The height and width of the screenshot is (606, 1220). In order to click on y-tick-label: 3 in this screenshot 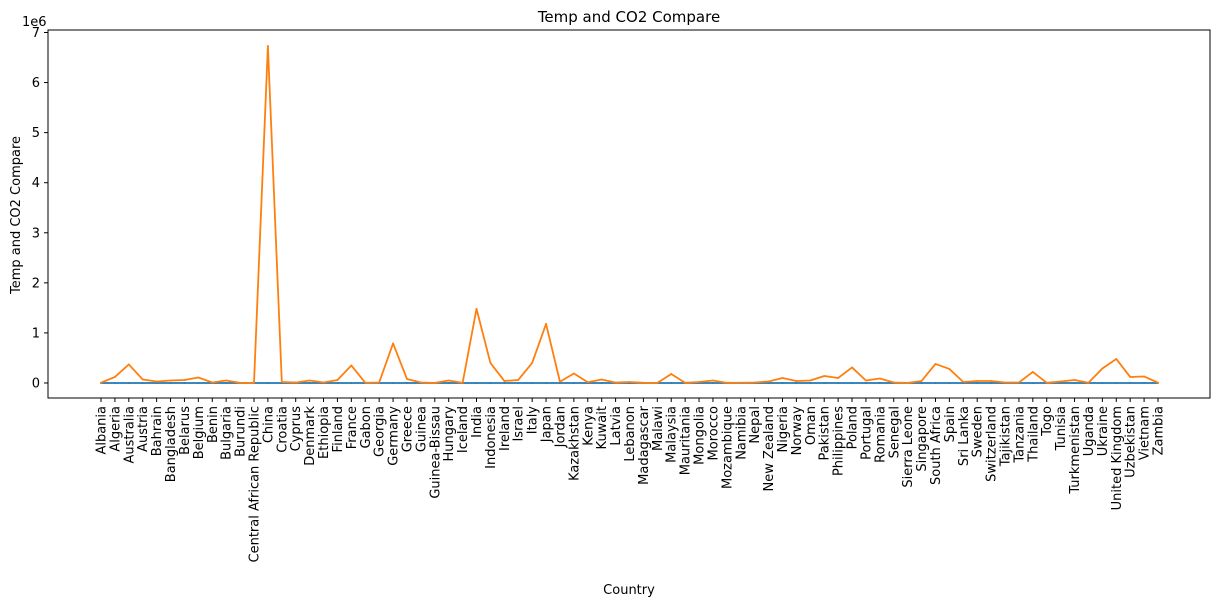, I will do `click(36, 233)`.